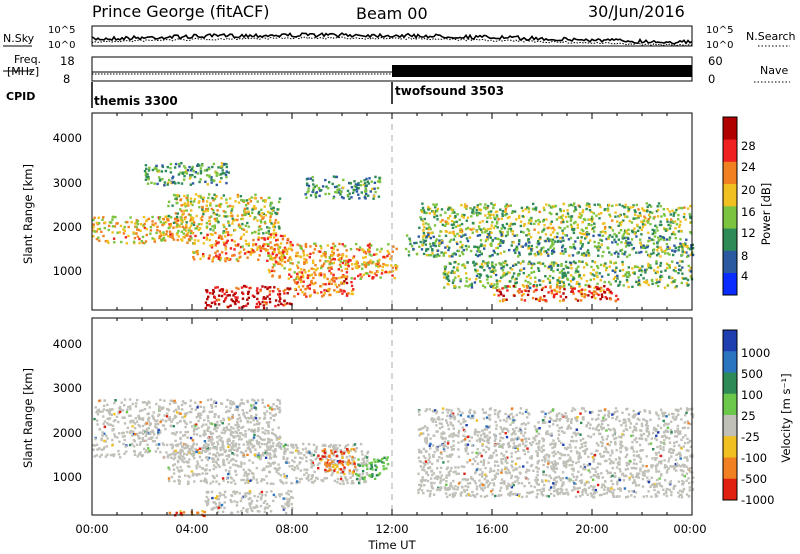  I want to click on nave-label: Nave, so click(774, 70).